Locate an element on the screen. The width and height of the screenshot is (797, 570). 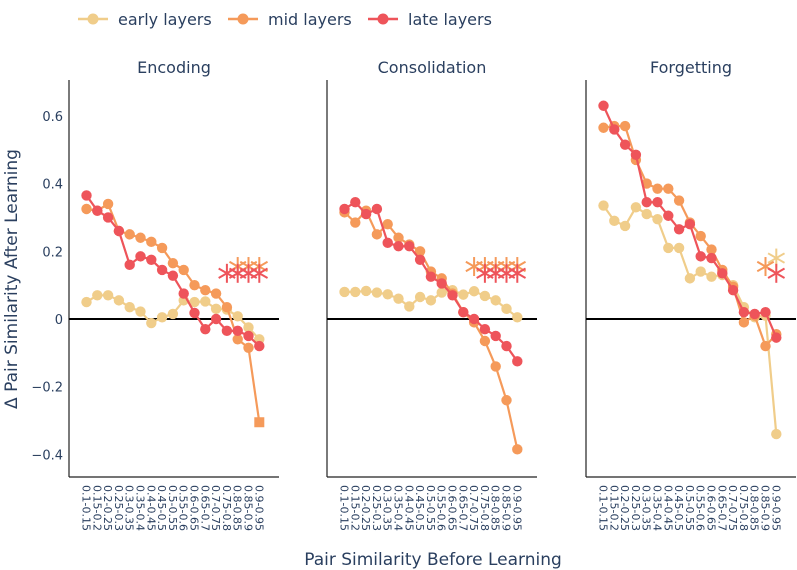
x-tick-label: 0.1-0.15 is located at coordinates (603, 508).